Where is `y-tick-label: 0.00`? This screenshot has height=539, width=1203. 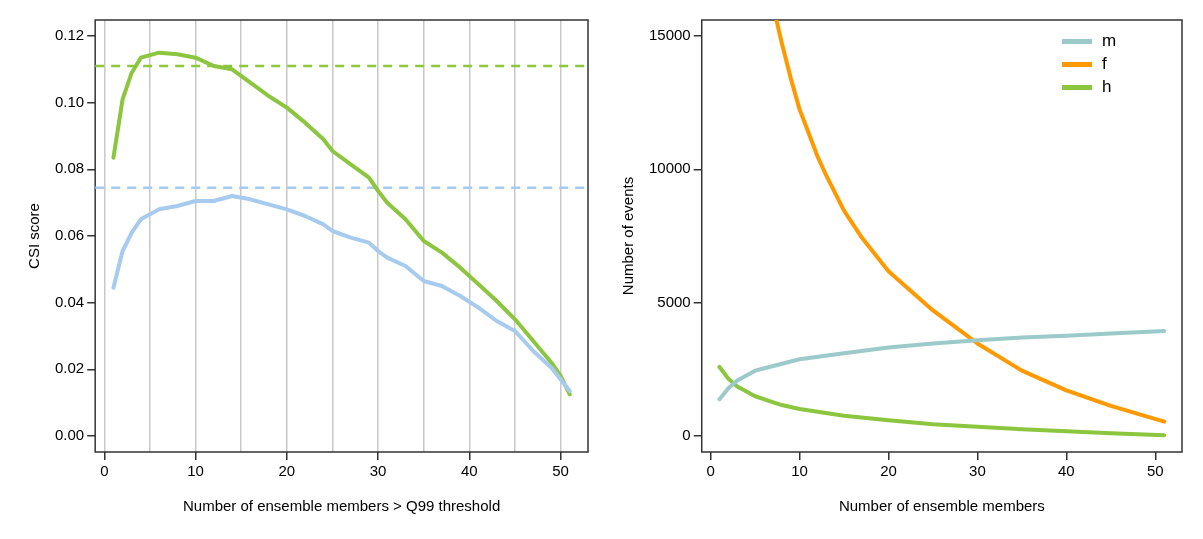
y-tick-label: 0.00 is located at coordinates (69, 435).